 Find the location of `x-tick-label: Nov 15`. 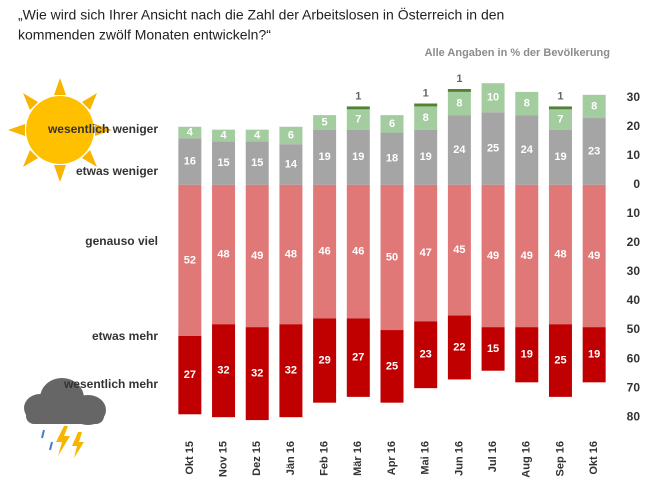

x-tick-label: Nov 15 is located at coordinates (223, 459).